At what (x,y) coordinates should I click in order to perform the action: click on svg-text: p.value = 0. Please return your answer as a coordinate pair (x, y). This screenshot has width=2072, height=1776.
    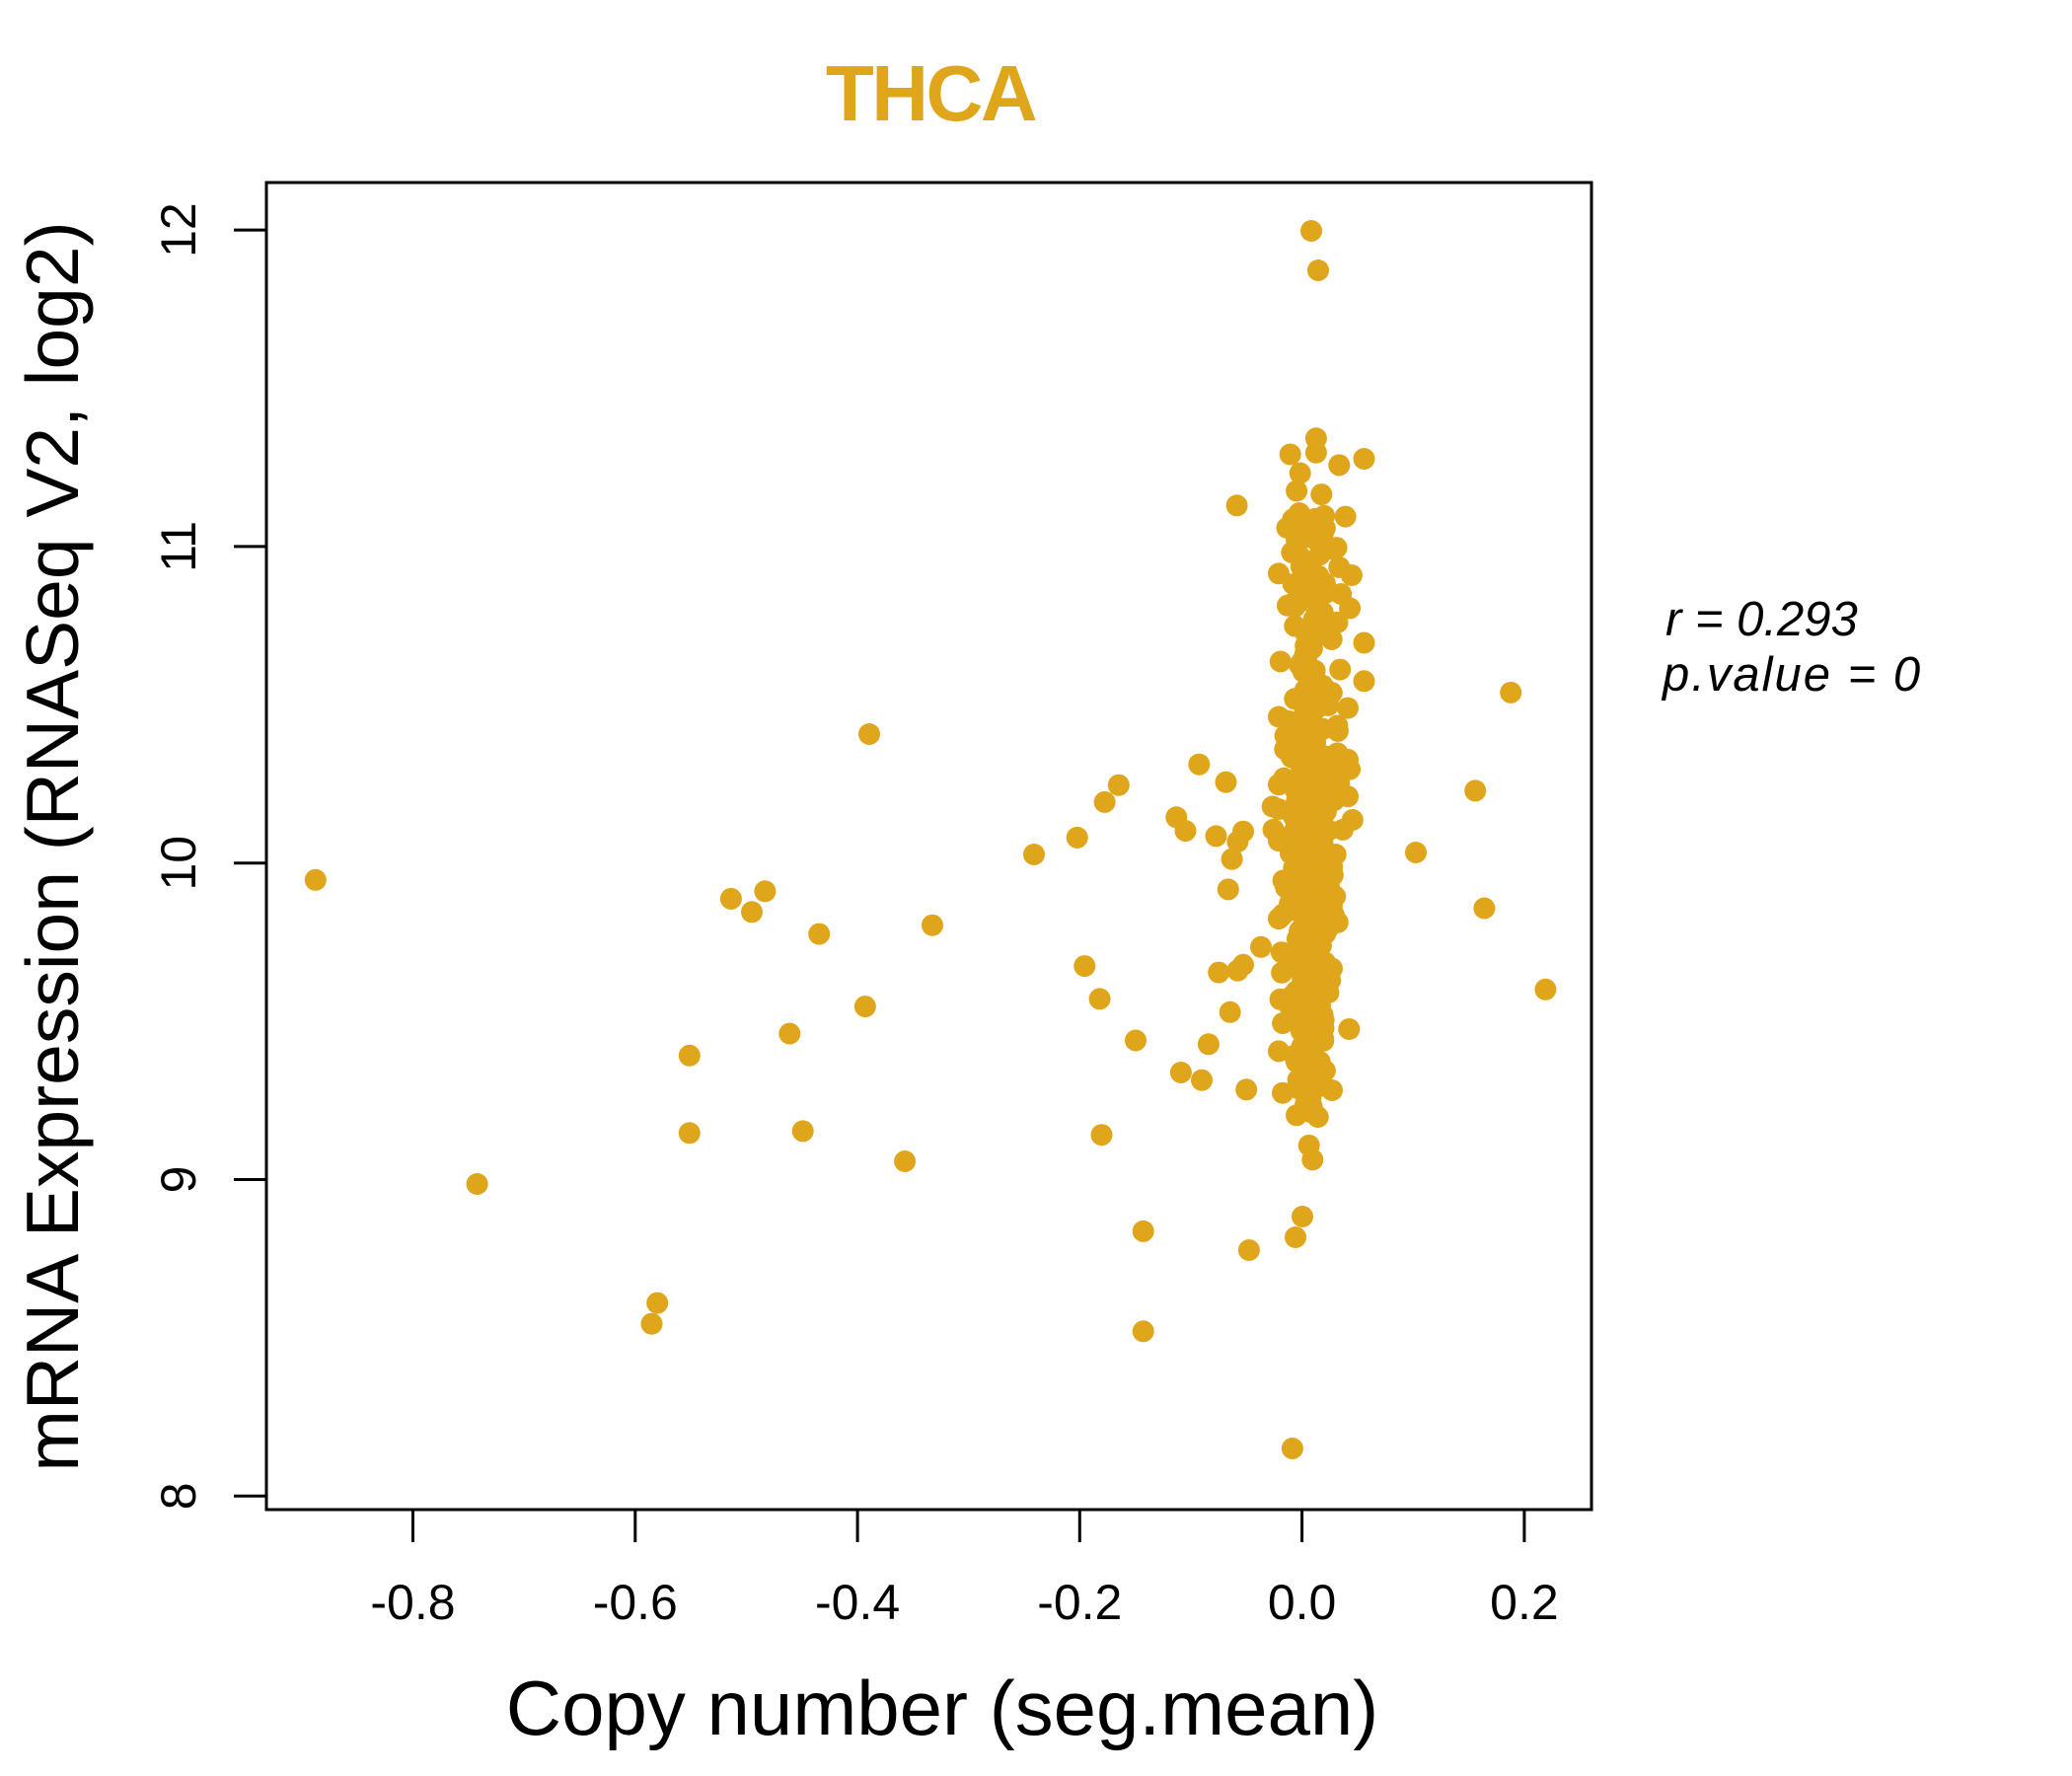
    Looking at the image, I should click on (1792, 675).